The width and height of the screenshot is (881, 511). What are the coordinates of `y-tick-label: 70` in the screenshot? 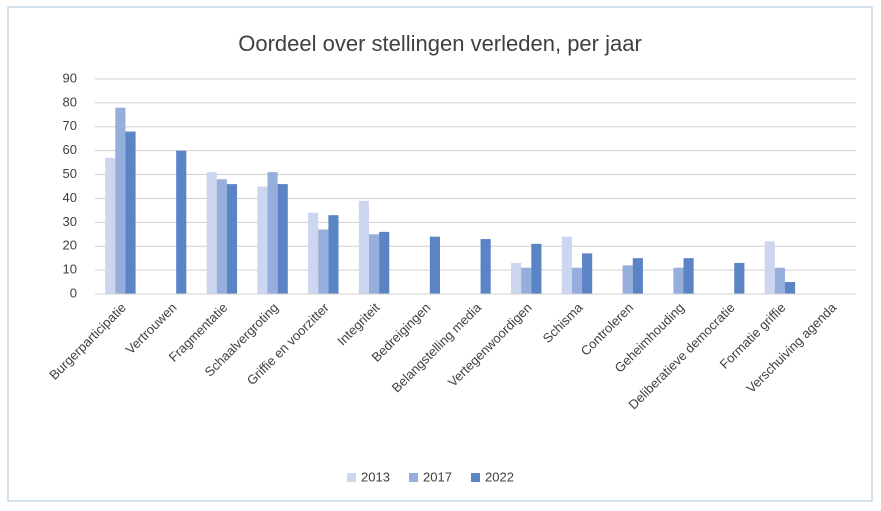 It's located at (70, 125).